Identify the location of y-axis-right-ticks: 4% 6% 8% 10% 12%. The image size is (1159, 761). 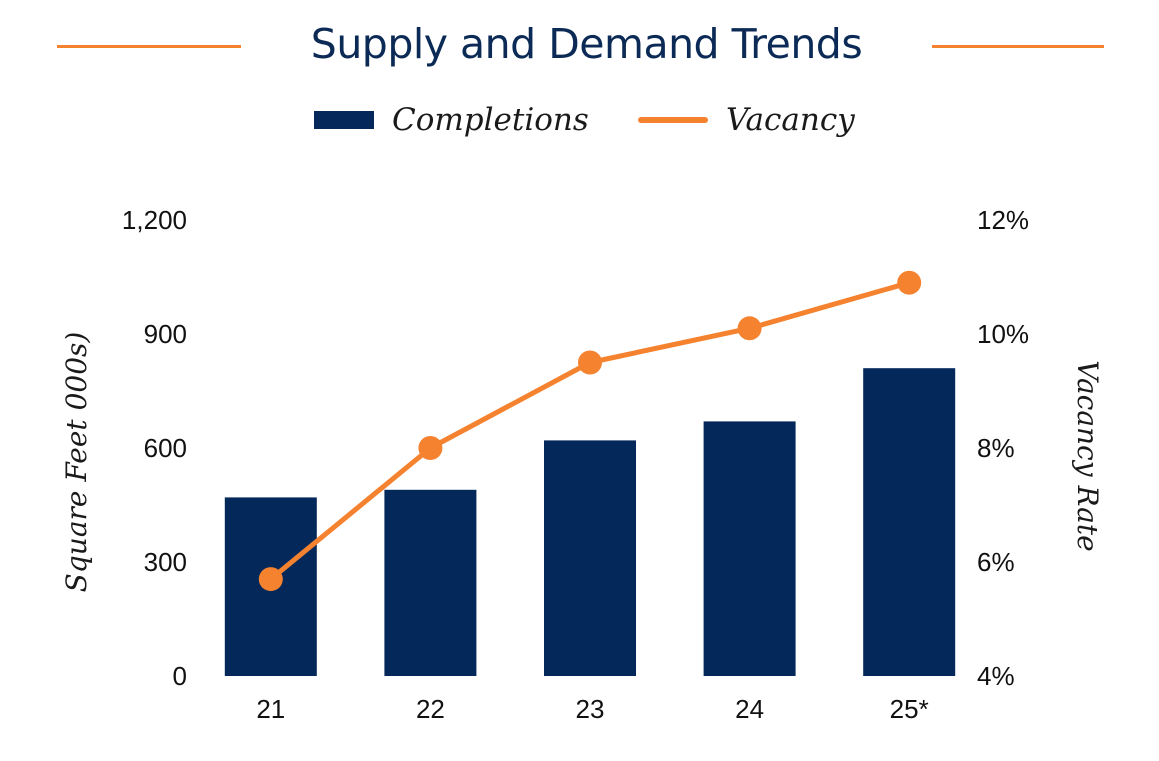
(1003, 448).